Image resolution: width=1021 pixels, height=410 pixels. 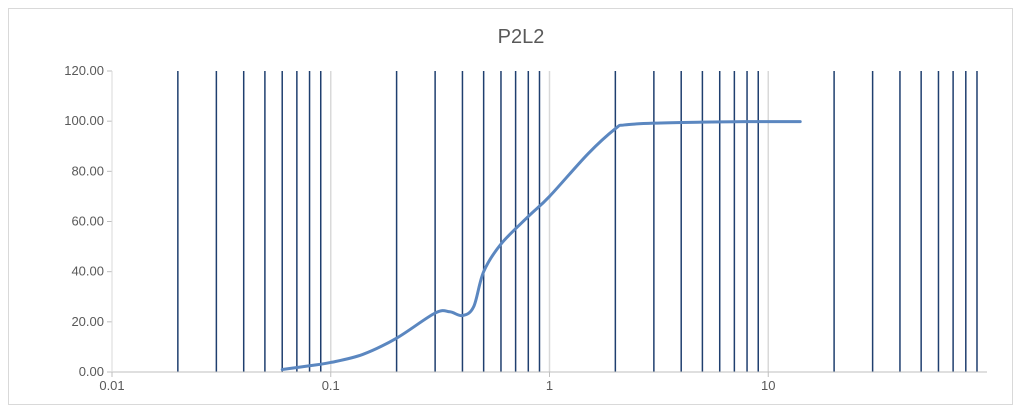 I want to click on y-tick-label: 120.00, so click(x=84, y=70).